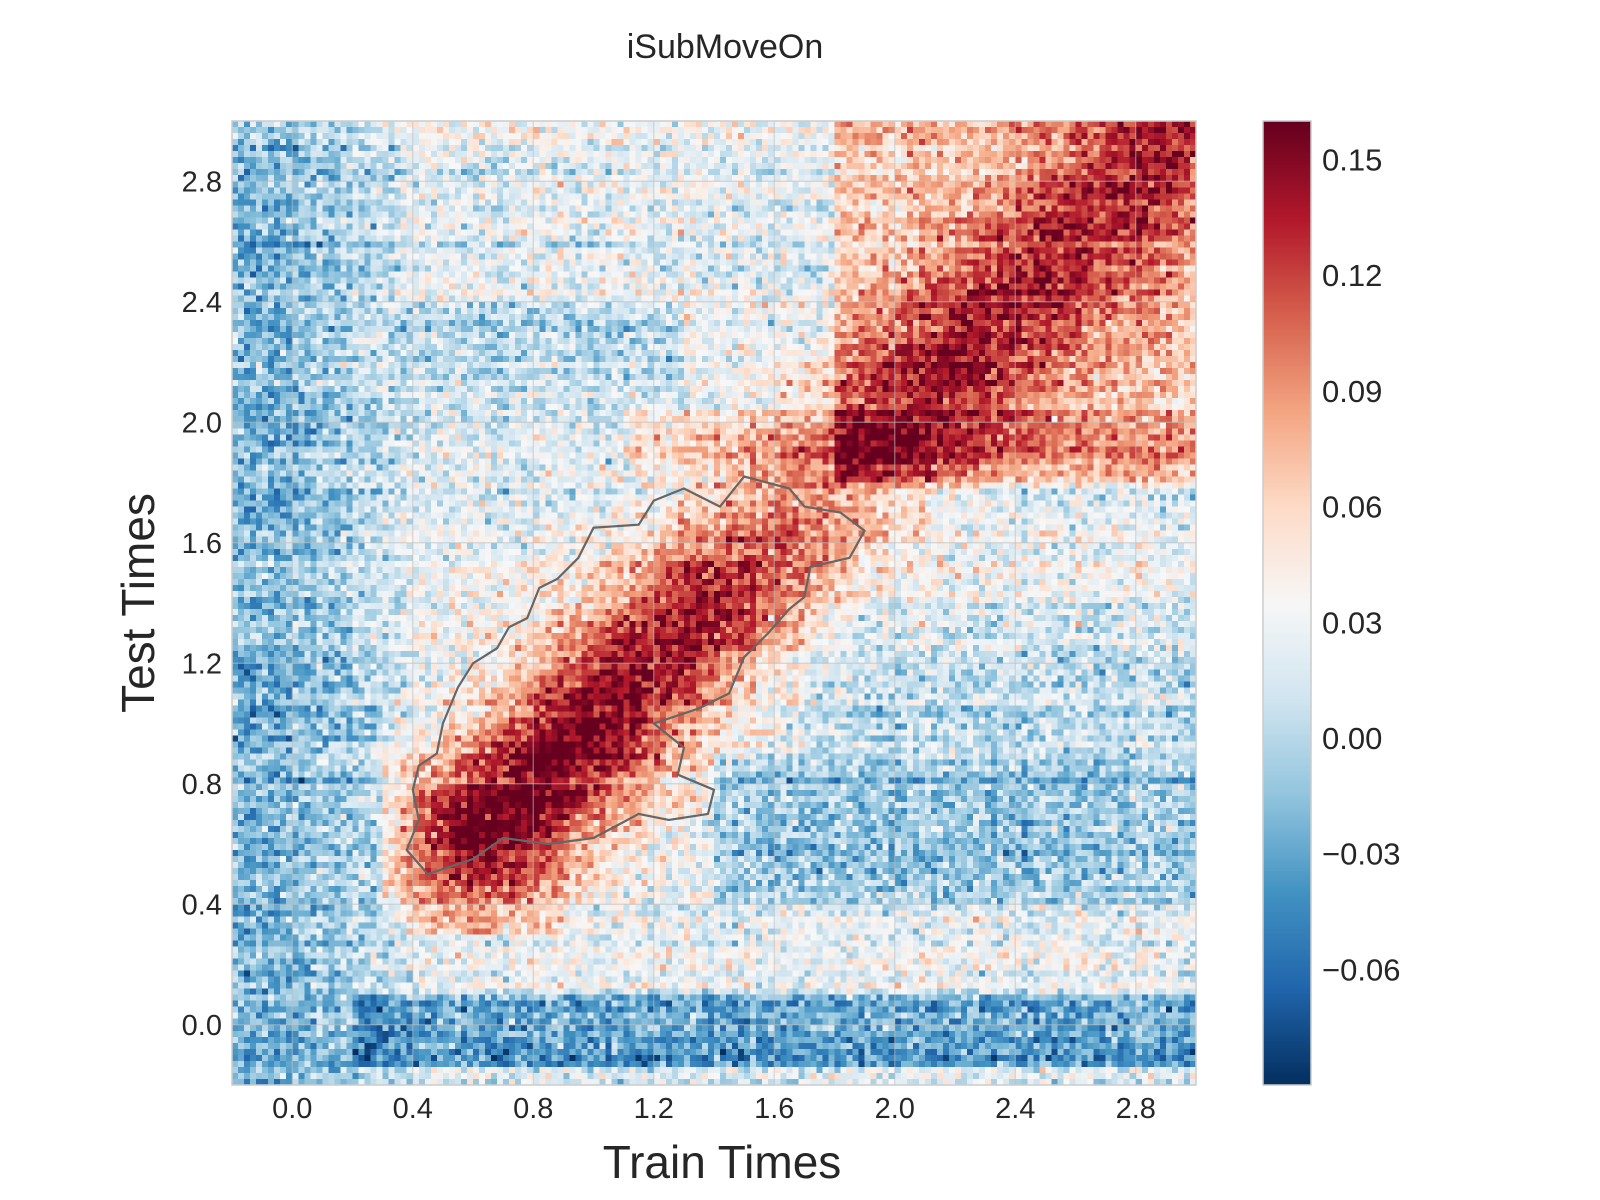  I want to click on colorbar-gradient, so click(1287, 603).